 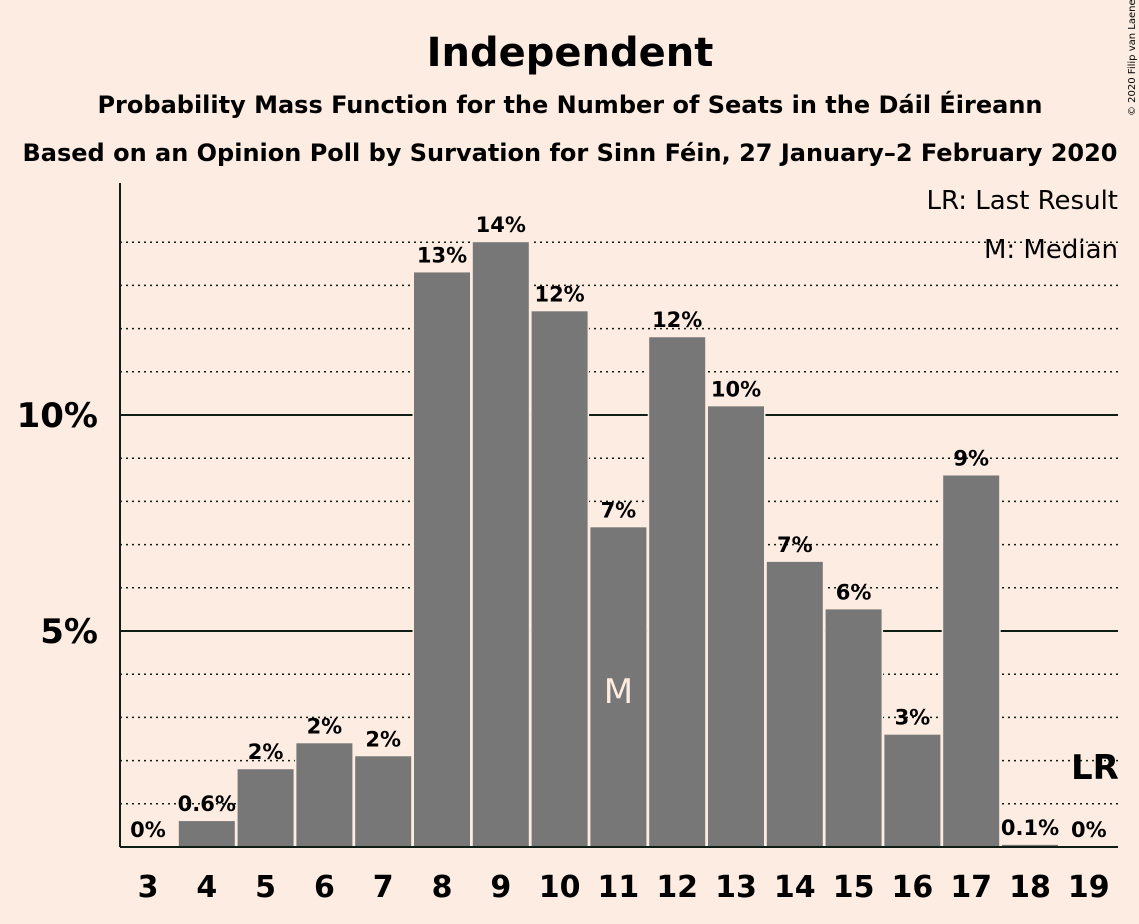 What do you see at coordinates (442, 887) in the screenshot?
I see `x-tick-label: 8` at bounding box center [442, 887].